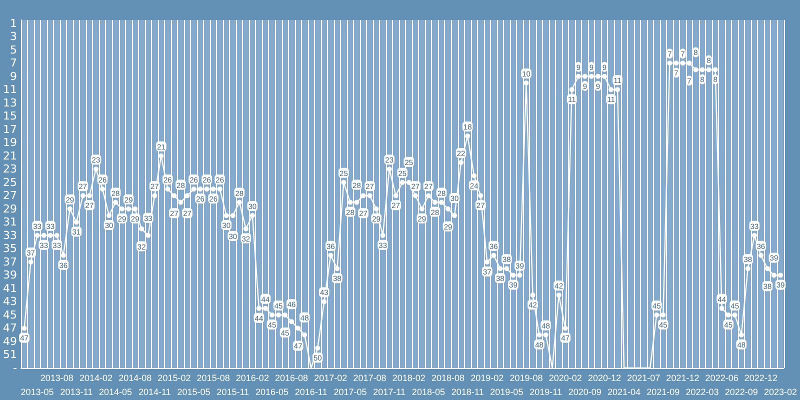 The image size is (800, 400). Describe the element at coordinates (76, 392) in the screenshot. I see `x-tick-label: 2013-11` at that location.